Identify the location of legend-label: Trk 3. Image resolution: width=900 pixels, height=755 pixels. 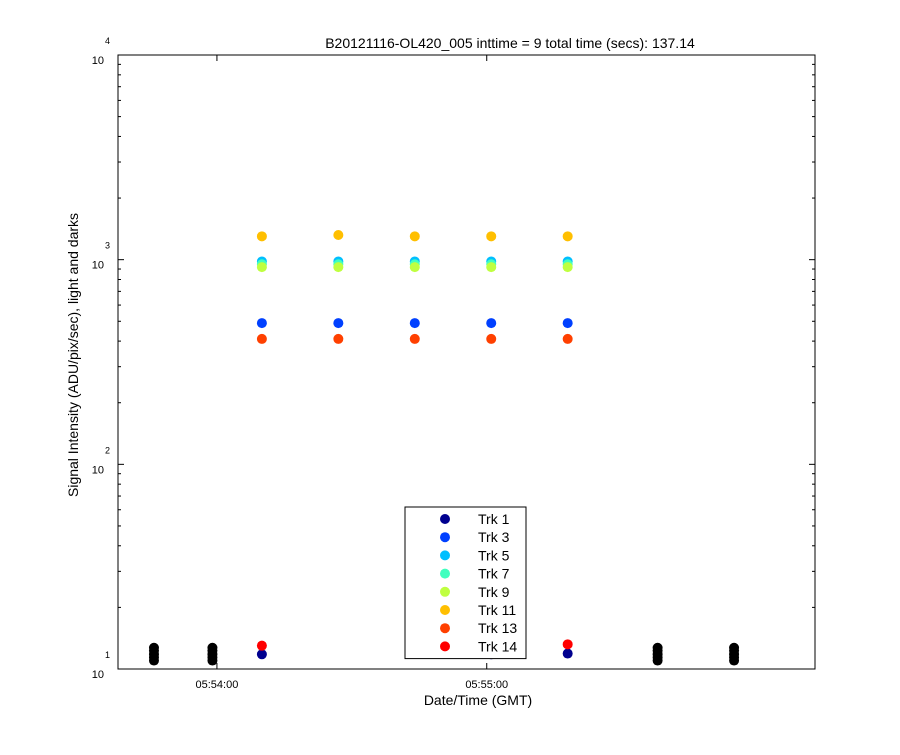
(494, 537).